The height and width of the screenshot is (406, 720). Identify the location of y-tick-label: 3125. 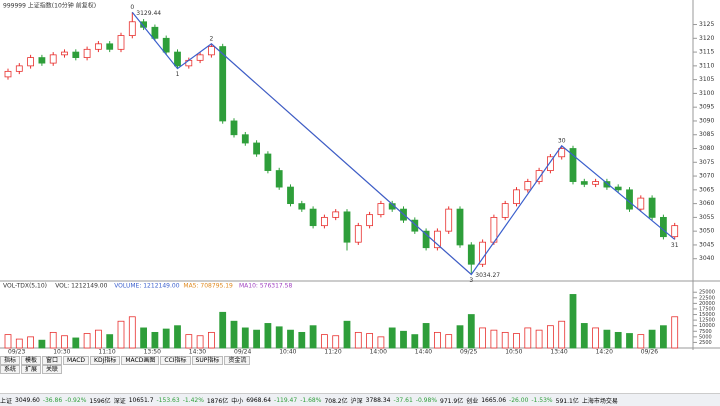
(706, 24).